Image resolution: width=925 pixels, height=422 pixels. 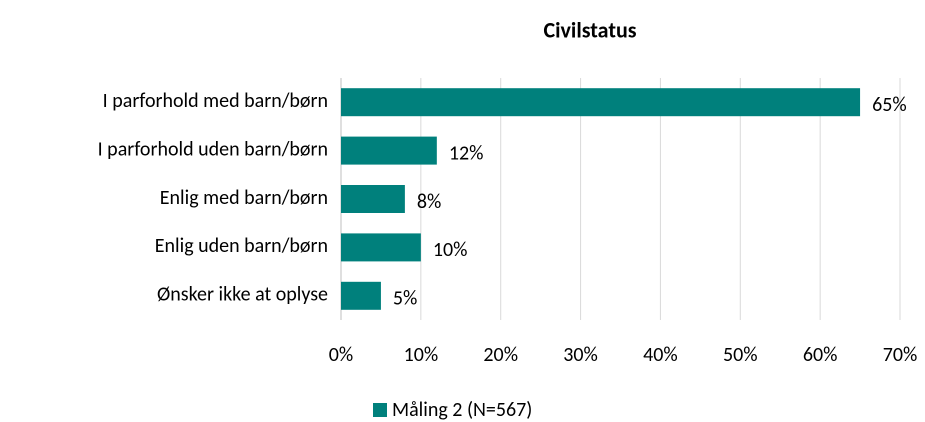 What do you see at coordinates (740, 355) in the screenshot?
I see `x-tick-label: 50%` at bounding box center [740, 355].